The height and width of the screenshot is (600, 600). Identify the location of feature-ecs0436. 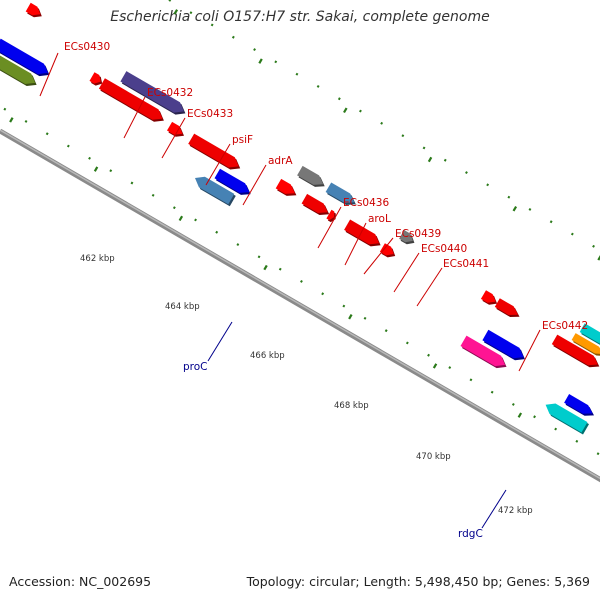
(311, 176).